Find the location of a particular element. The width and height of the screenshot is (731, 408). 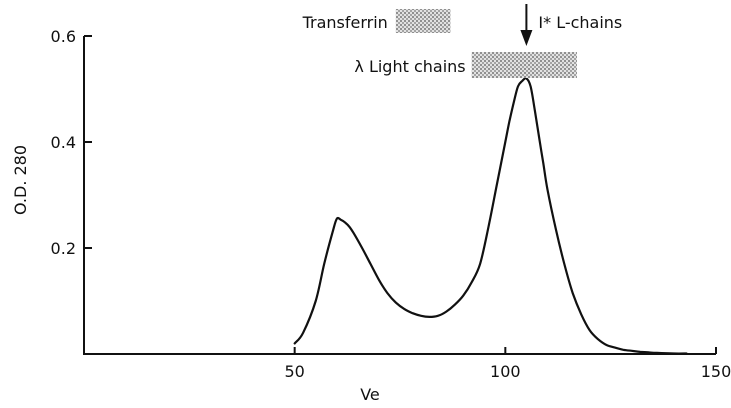

x-axis-ticks: 50 100 150 is located at coordinates (507, 364).